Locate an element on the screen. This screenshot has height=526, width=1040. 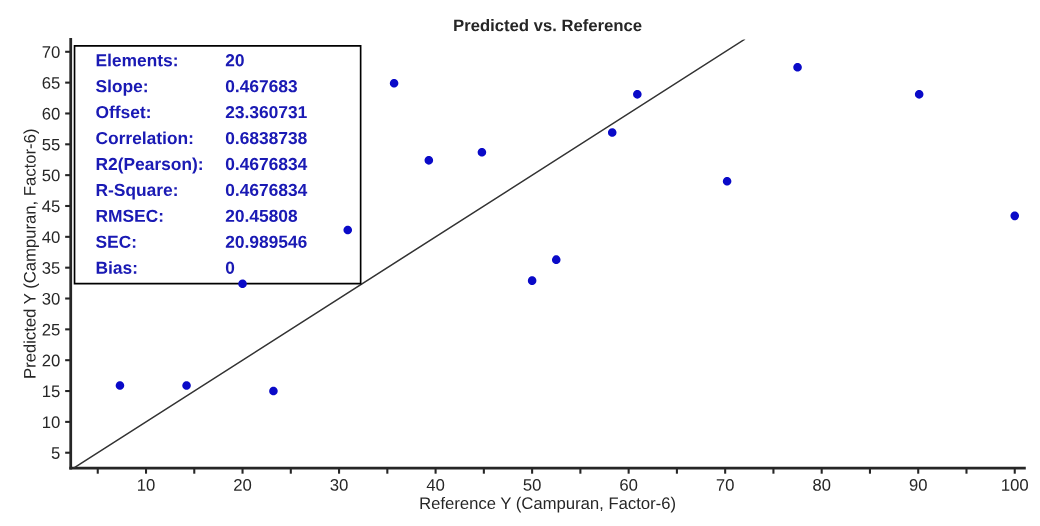
x-tick-label: 10 is located at coordinates (146, 485).